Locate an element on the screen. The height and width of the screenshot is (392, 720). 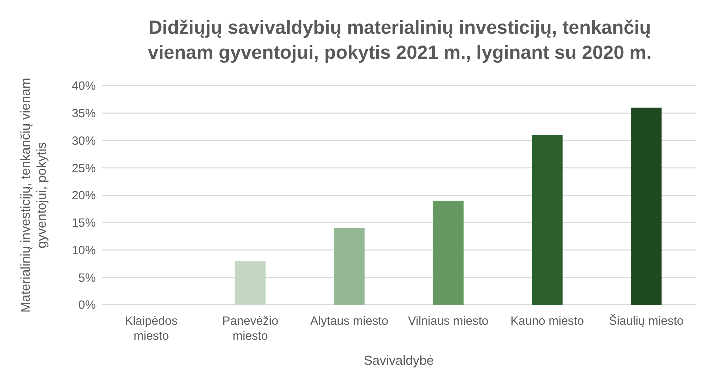
y-tick-label: 10% is located at coordinates (84, 250).